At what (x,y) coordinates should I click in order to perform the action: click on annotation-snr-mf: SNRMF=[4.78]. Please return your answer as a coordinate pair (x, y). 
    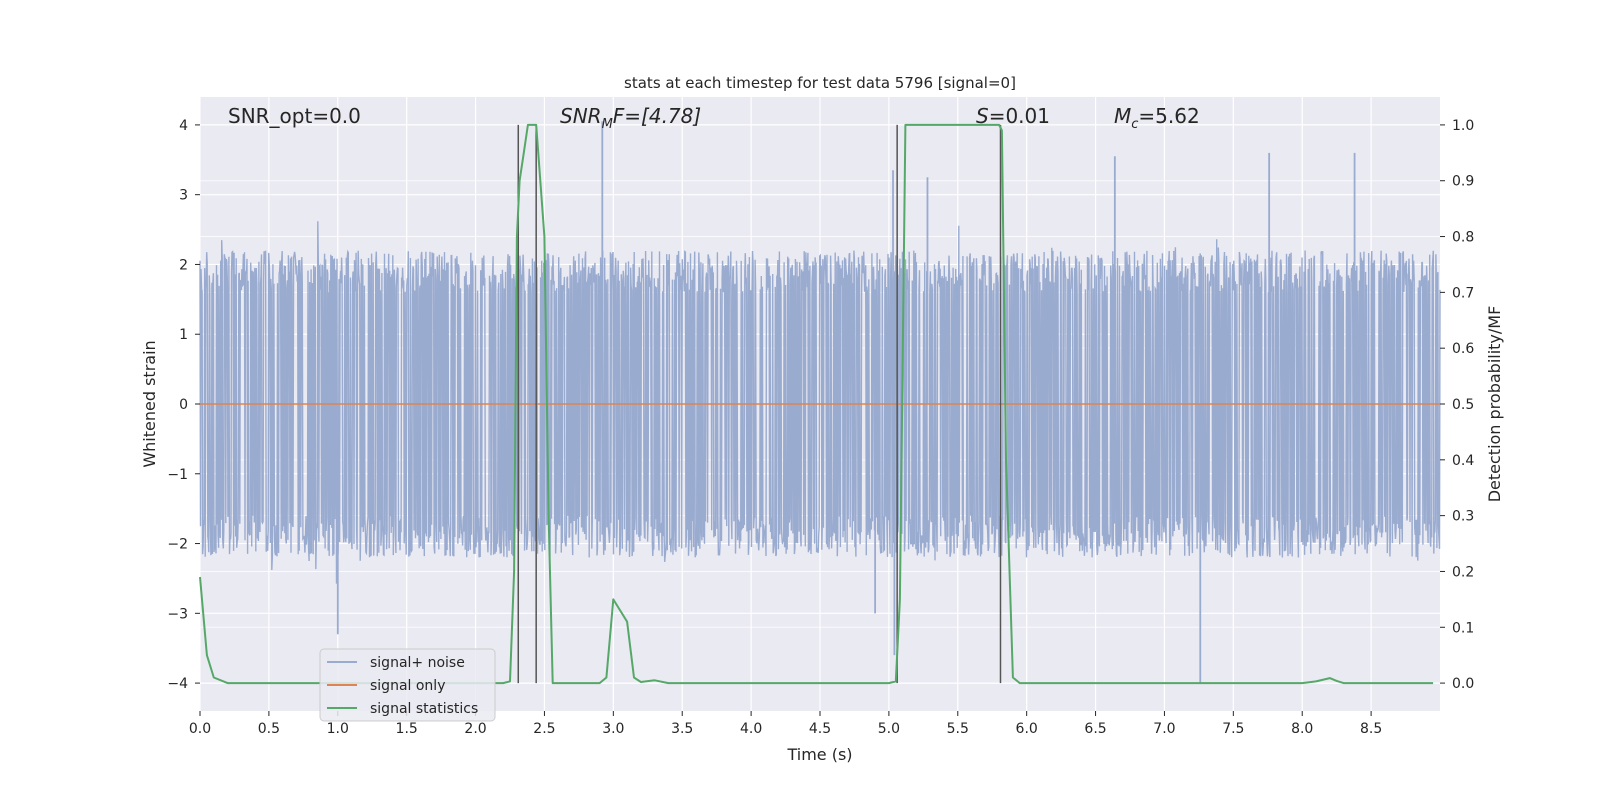
    Looking at the image, I should click on (630, 118).